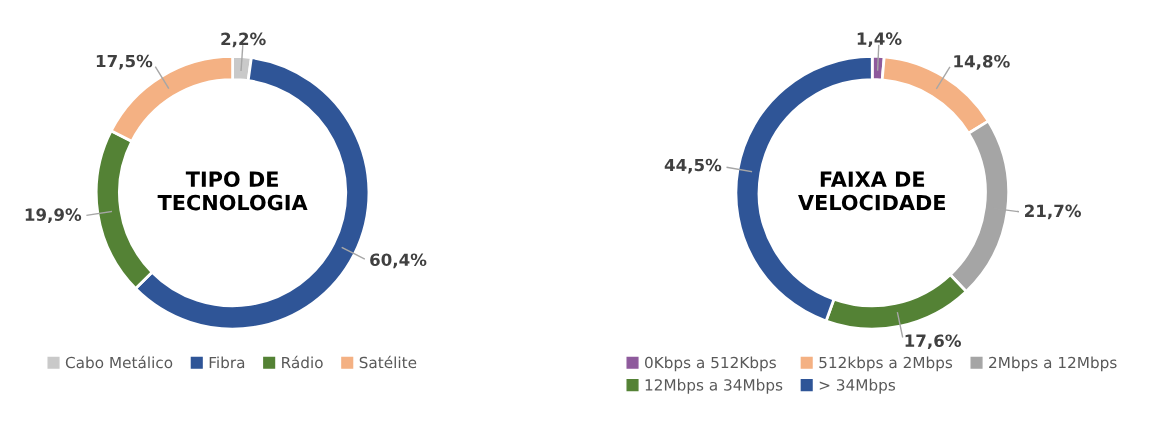 Image resolution: width=1163 pixels, height=443 pixels. Describe the element at coordinates (53, 216) in the screenshot. I see `data-label: 19,9%` at that location.